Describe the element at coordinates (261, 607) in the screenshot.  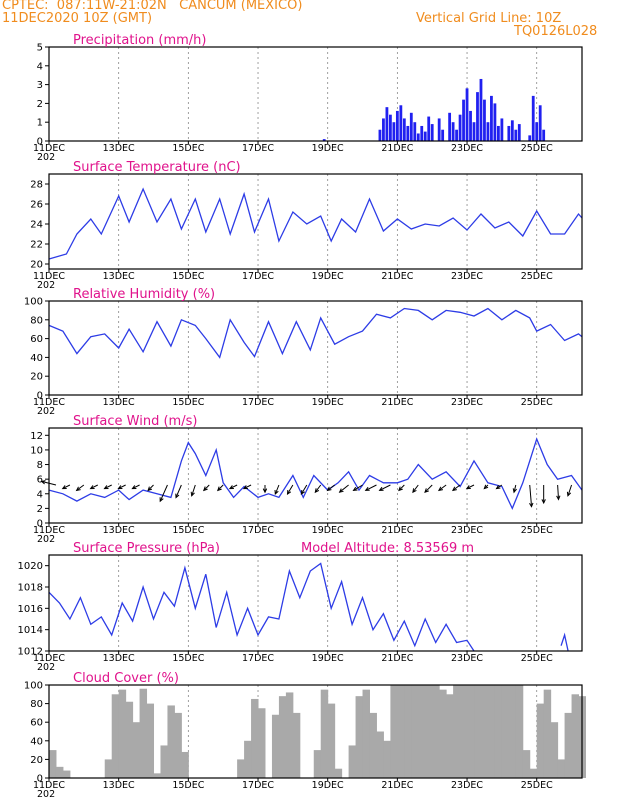
I see `pres-line` at that location.